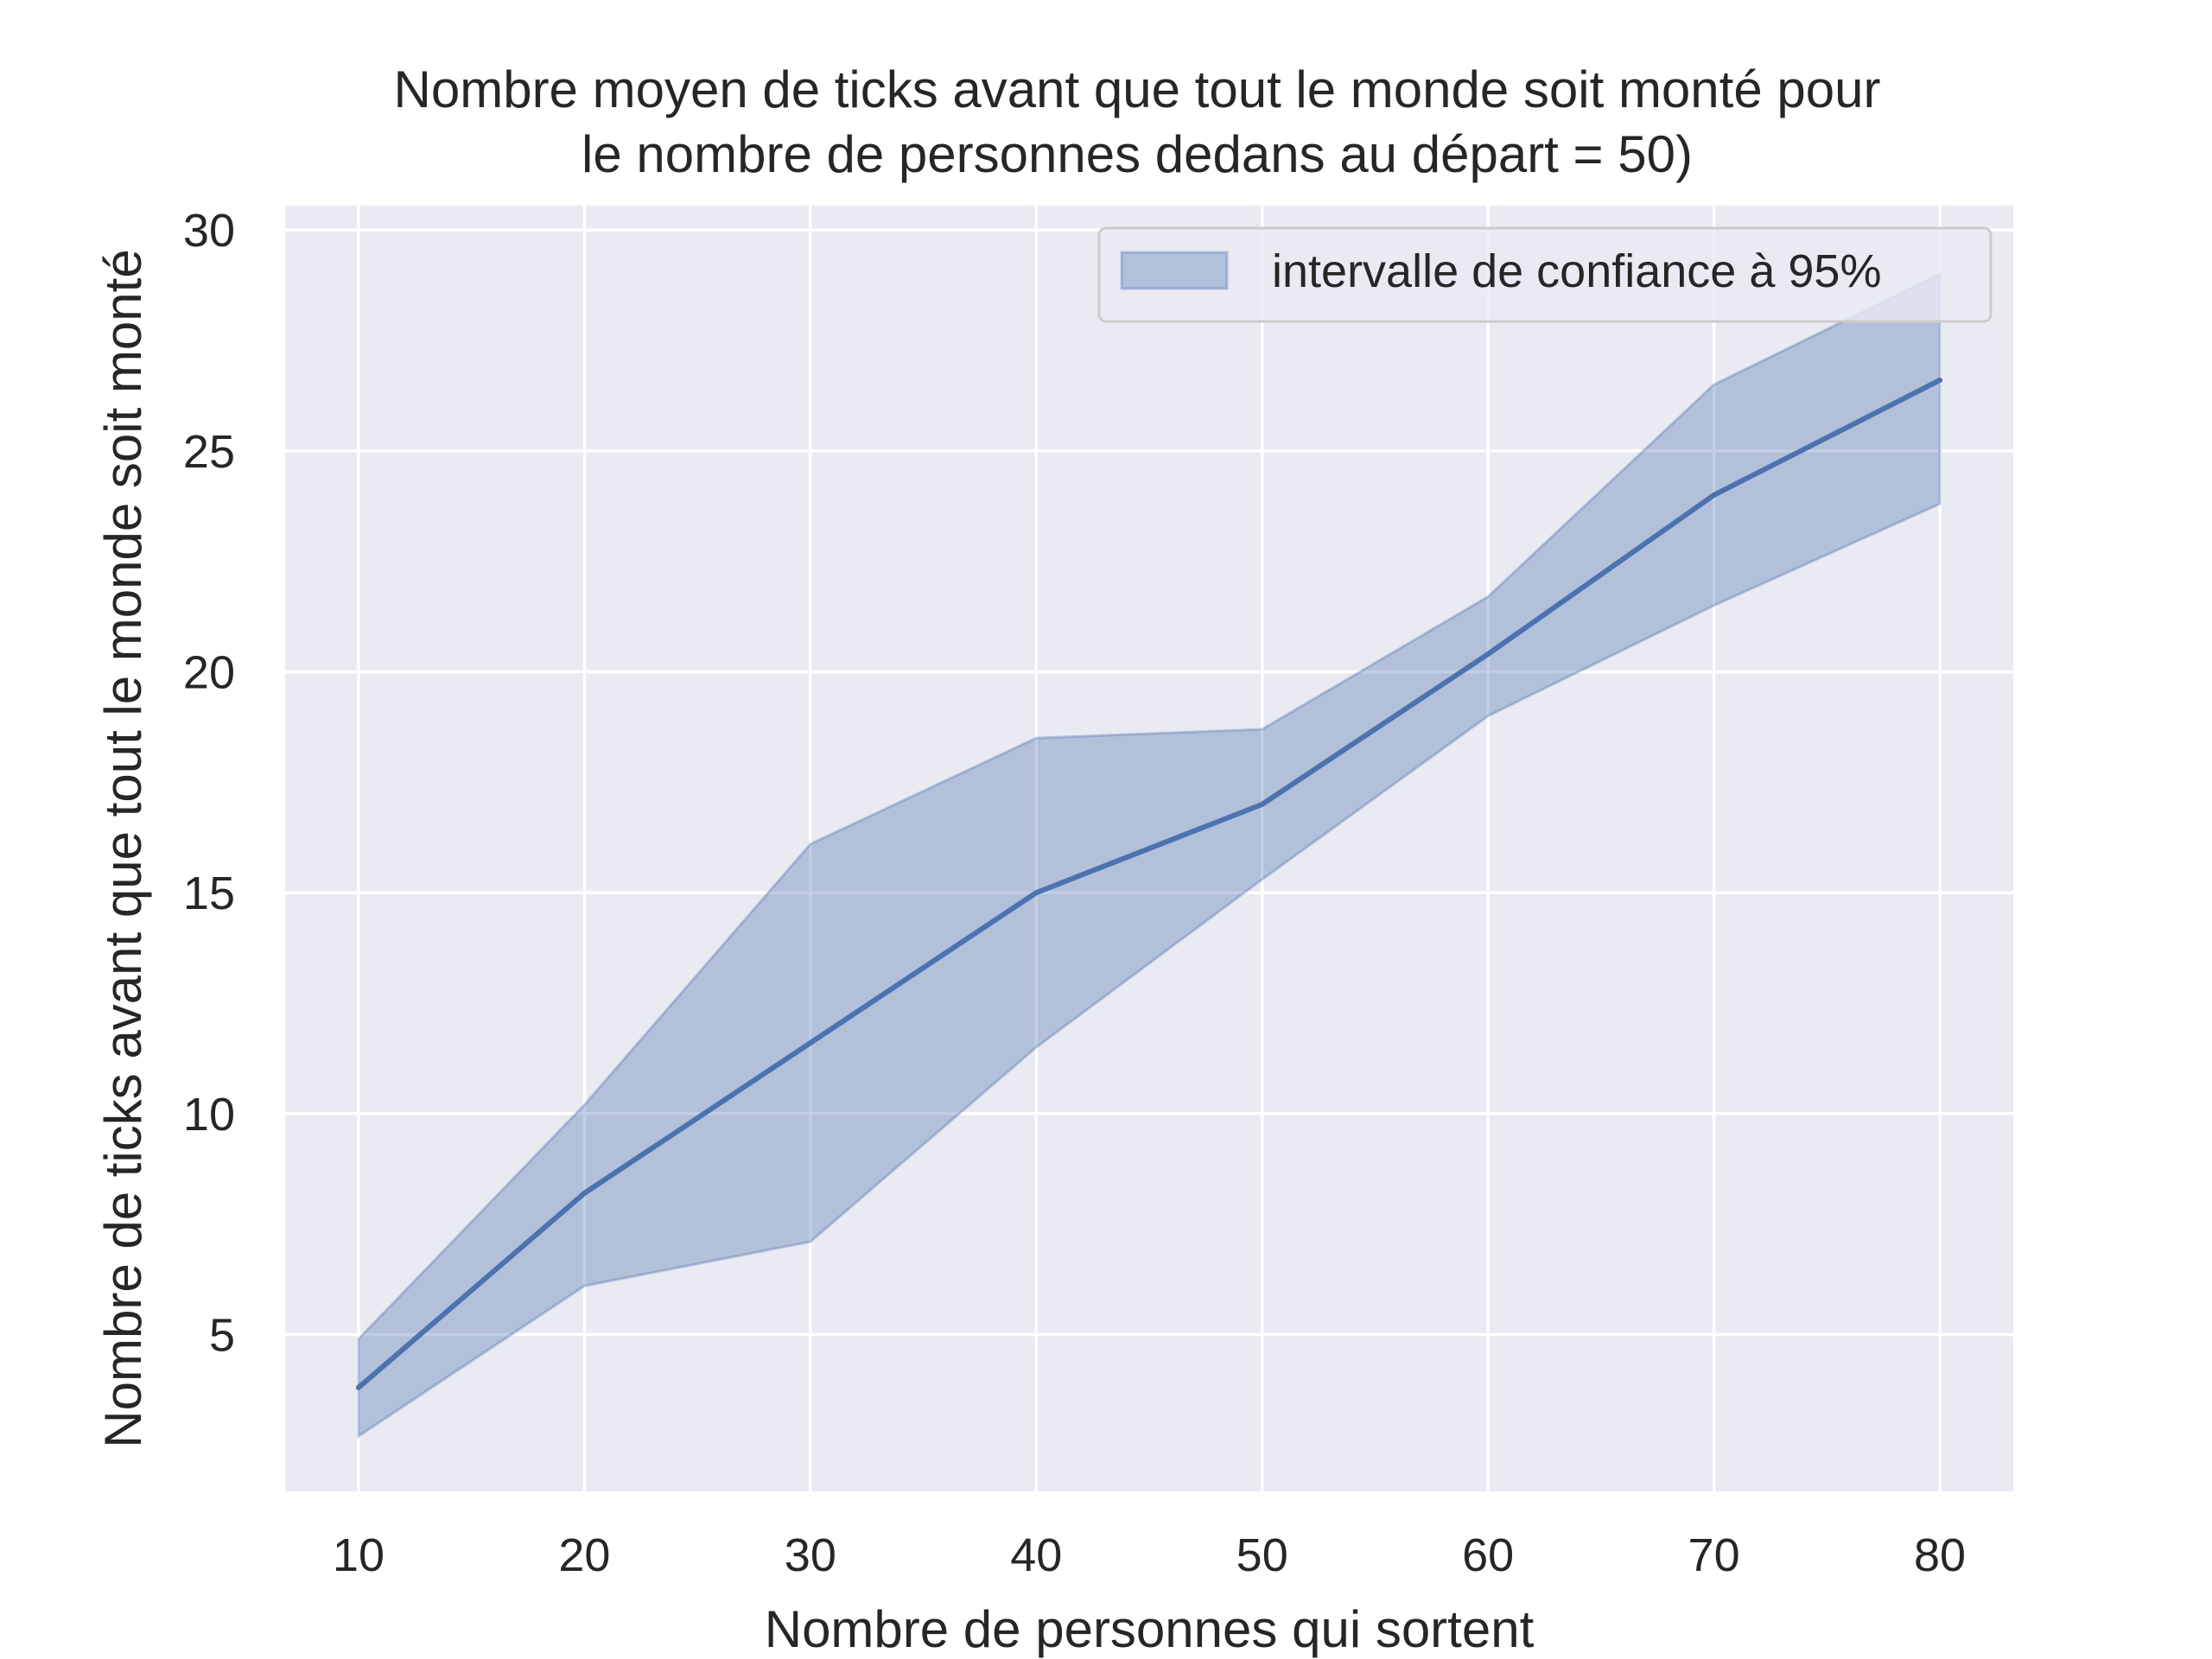  I want to click on y-tick-label: 5, so click(222, 1335).